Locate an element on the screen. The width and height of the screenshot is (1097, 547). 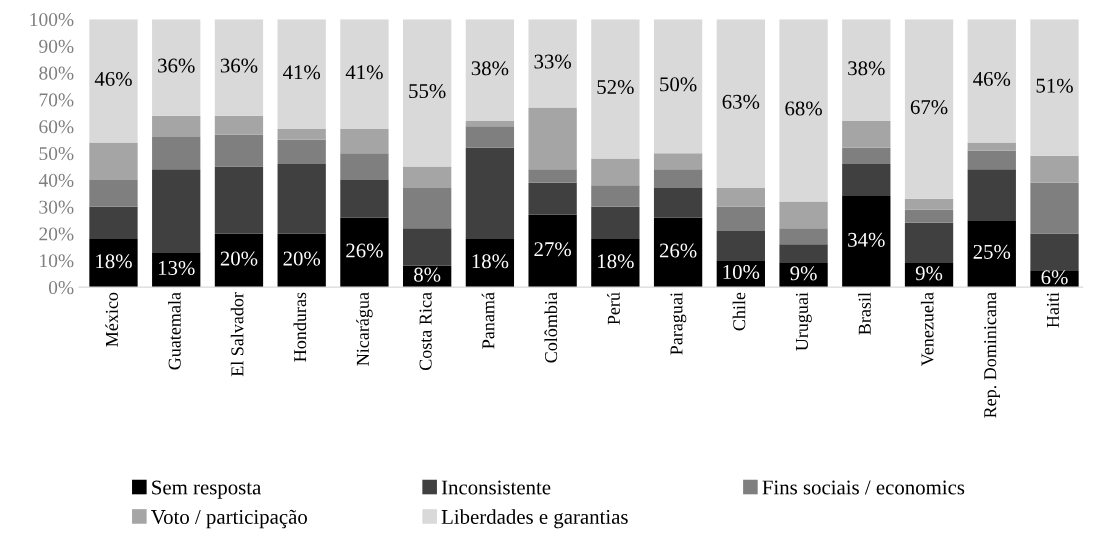
x-tick-label: Haiti is located at coordinates (1053, 310).